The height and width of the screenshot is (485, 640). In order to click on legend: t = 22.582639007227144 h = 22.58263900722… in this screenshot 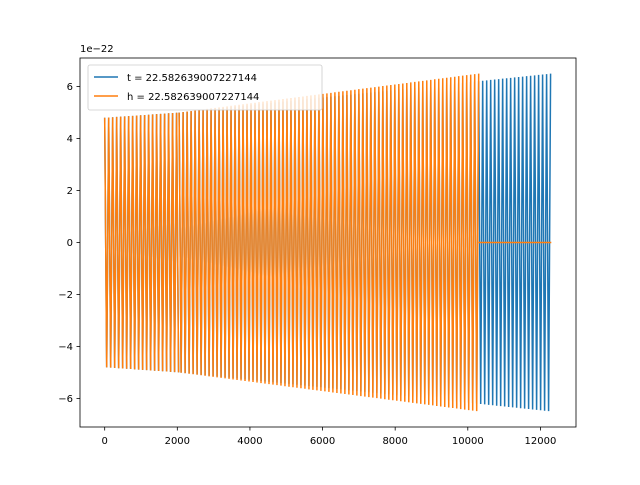, I will do `click(205, 87)`.